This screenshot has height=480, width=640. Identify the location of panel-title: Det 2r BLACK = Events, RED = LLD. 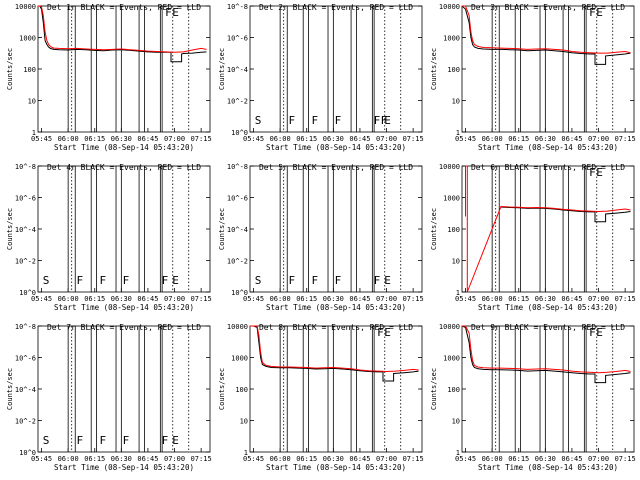
(336, 7).